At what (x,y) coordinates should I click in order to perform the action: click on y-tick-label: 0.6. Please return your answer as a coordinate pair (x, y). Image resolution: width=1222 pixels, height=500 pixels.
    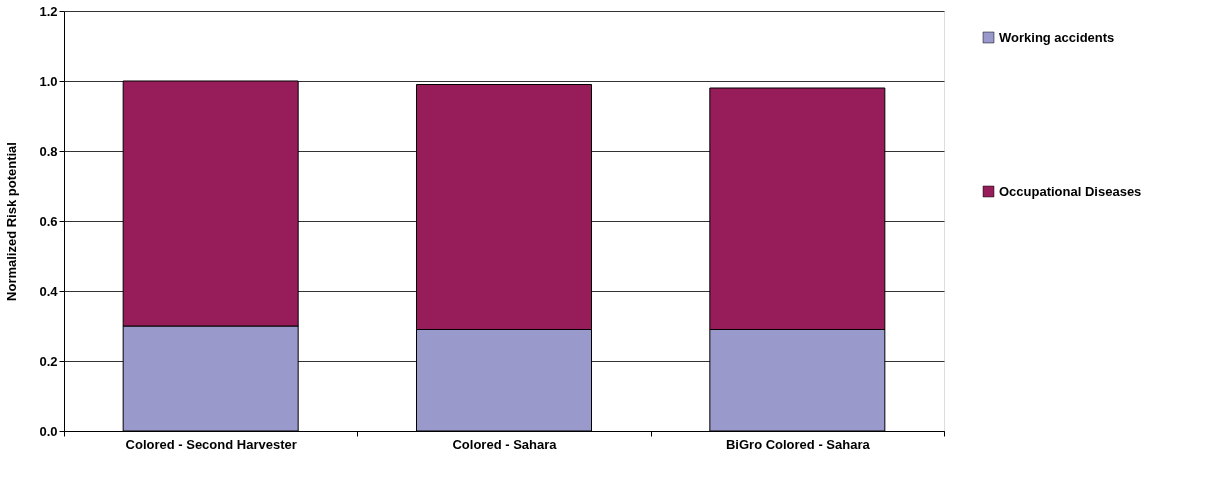
    Looking at the image, I should click on (48, 221).